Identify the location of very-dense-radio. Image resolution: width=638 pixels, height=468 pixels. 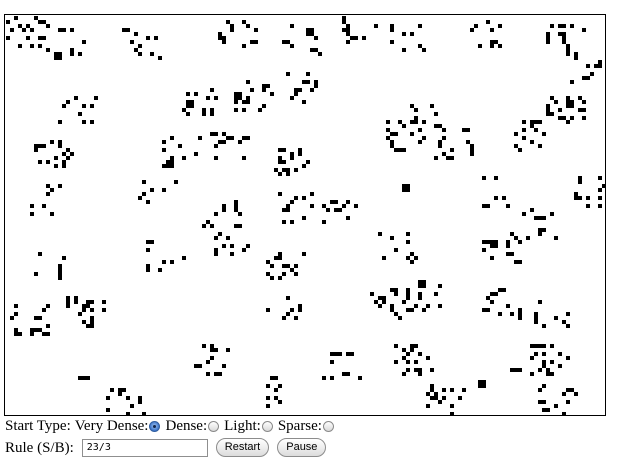
(155, 426).